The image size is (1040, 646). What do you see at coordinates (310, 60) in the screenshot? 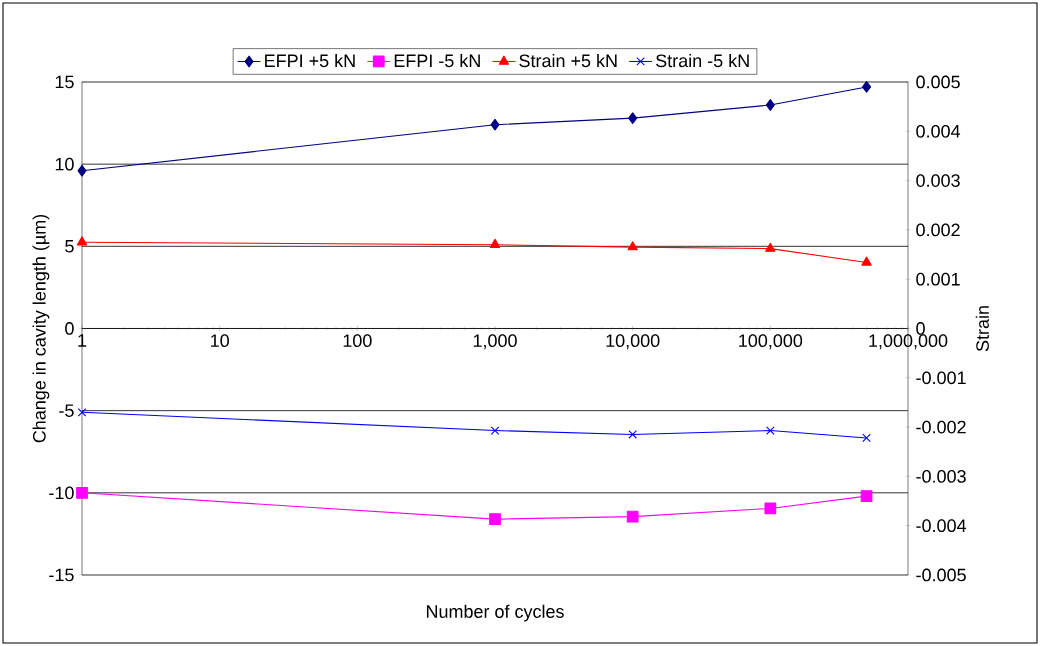
I see `legend-label: EFPI +5 kN` at bounding box center [310, 60].